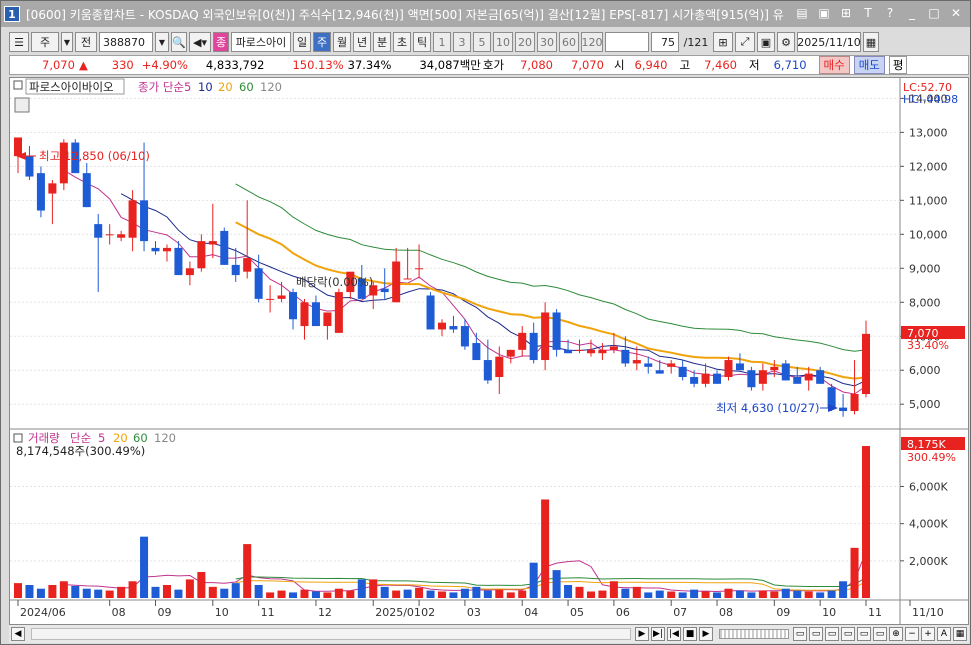 This screenshot has height=645, width=971. What do you see at coordinates (402, 42) in the screenshot?
I see `period-second: 초` at bounding box center [402, 42].